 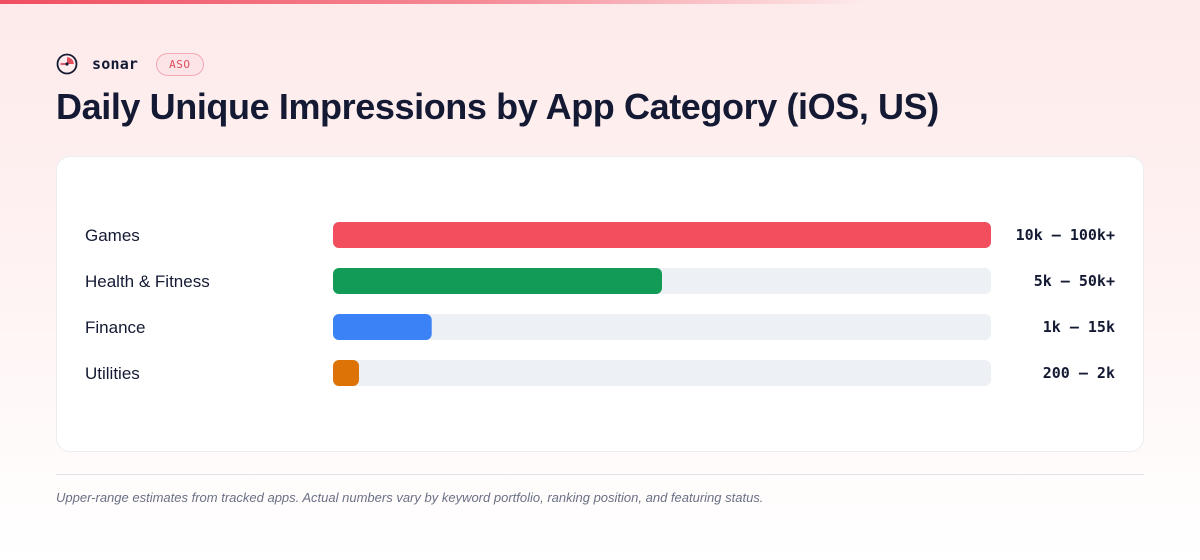 What do you see at coordinates (115, 327) in the screenshot?
I see `category-label: Finance` at bounding box center [115, 327].